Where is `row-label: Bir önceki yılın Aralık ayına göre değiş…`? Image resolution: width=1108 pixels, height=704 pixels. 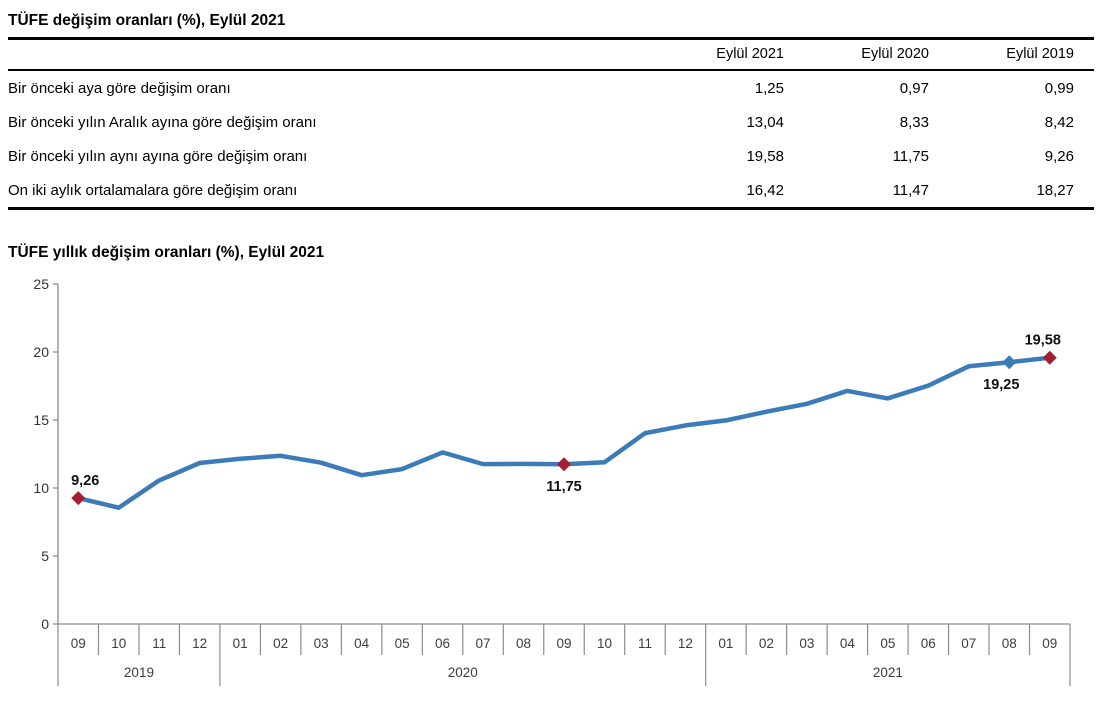
row-label: Bir önceki yılın Aralık ayına göre değiş… is located at coordinates (162, 122).